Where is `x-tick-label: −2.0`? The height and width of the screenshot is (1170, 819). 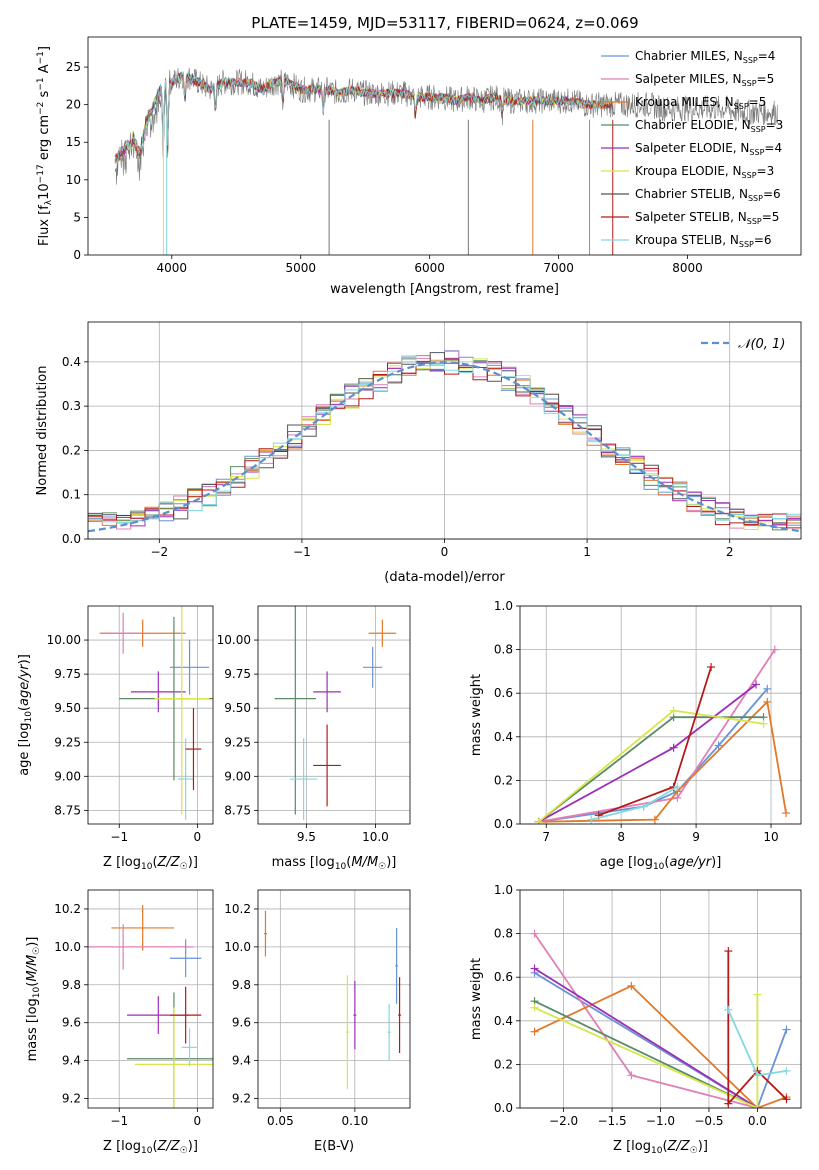 x-tick-label: −2.0 is located at coordinates (563, 1121).